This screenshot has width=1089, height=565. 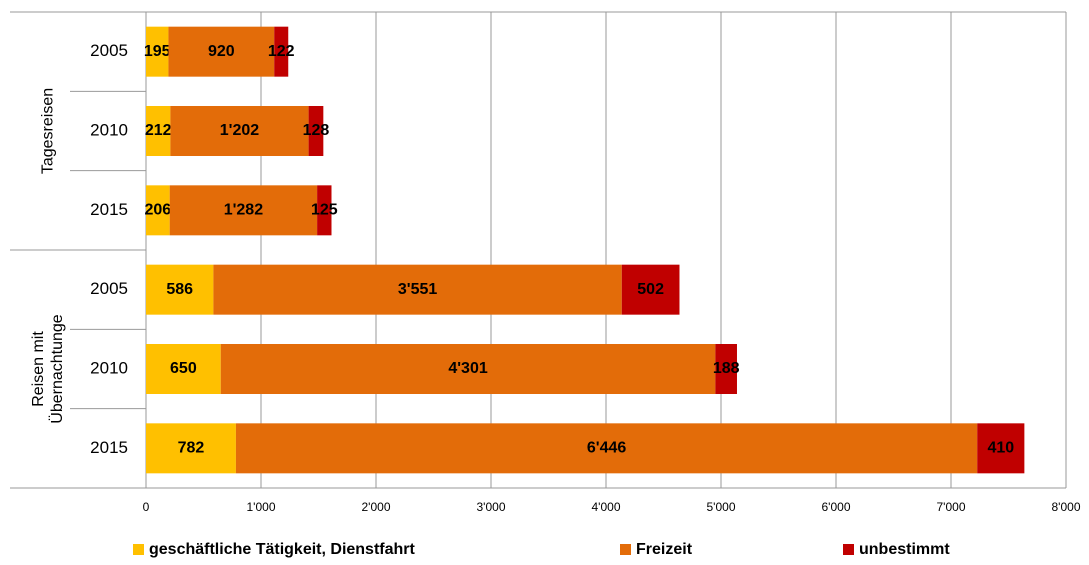 I want to click on legend-label: geschäftliche Tätigkeit, Dienstfahrt, so click(x=282, y=549).